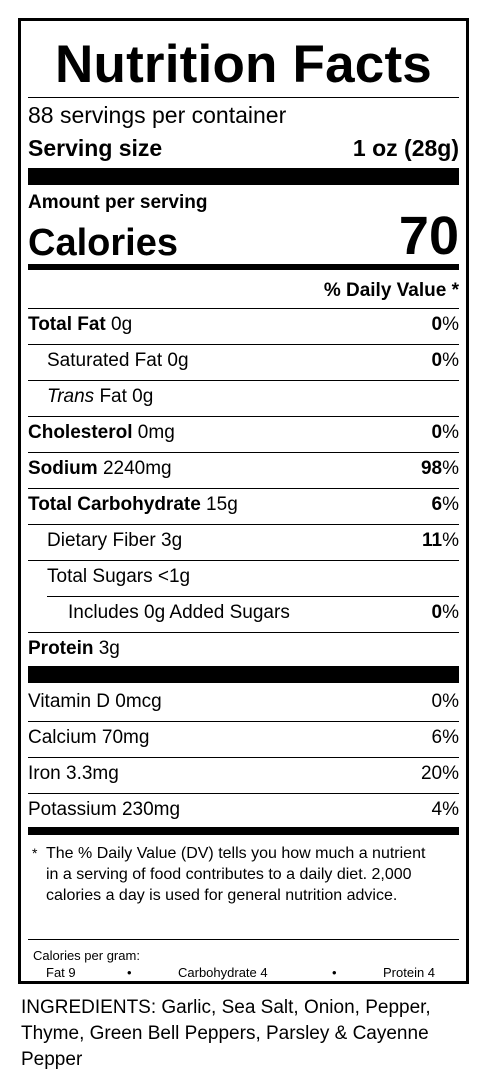  Describe the element at coordinates (103, 243) in the screenshot. I see `calories-label: Calories` at that location.